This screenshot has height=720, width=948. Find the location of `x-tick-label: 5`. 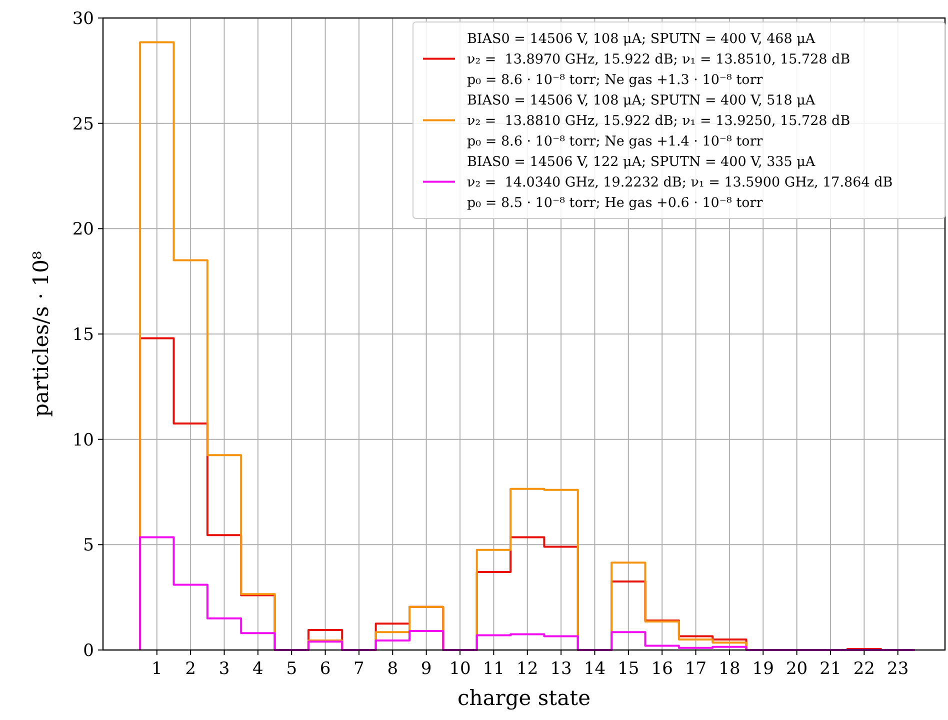

x-tick-label: 5 is located at coordinates (292, 669).